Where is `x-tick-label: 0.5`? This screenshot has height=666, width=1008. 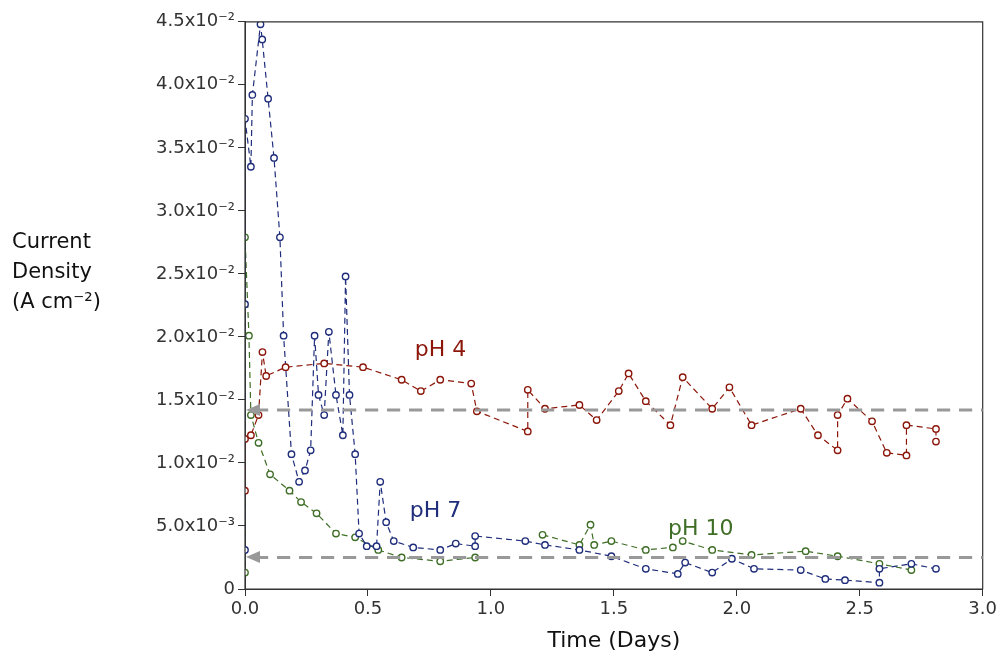 x-tick-label: 0.5 is located at coordinates (368, 608).